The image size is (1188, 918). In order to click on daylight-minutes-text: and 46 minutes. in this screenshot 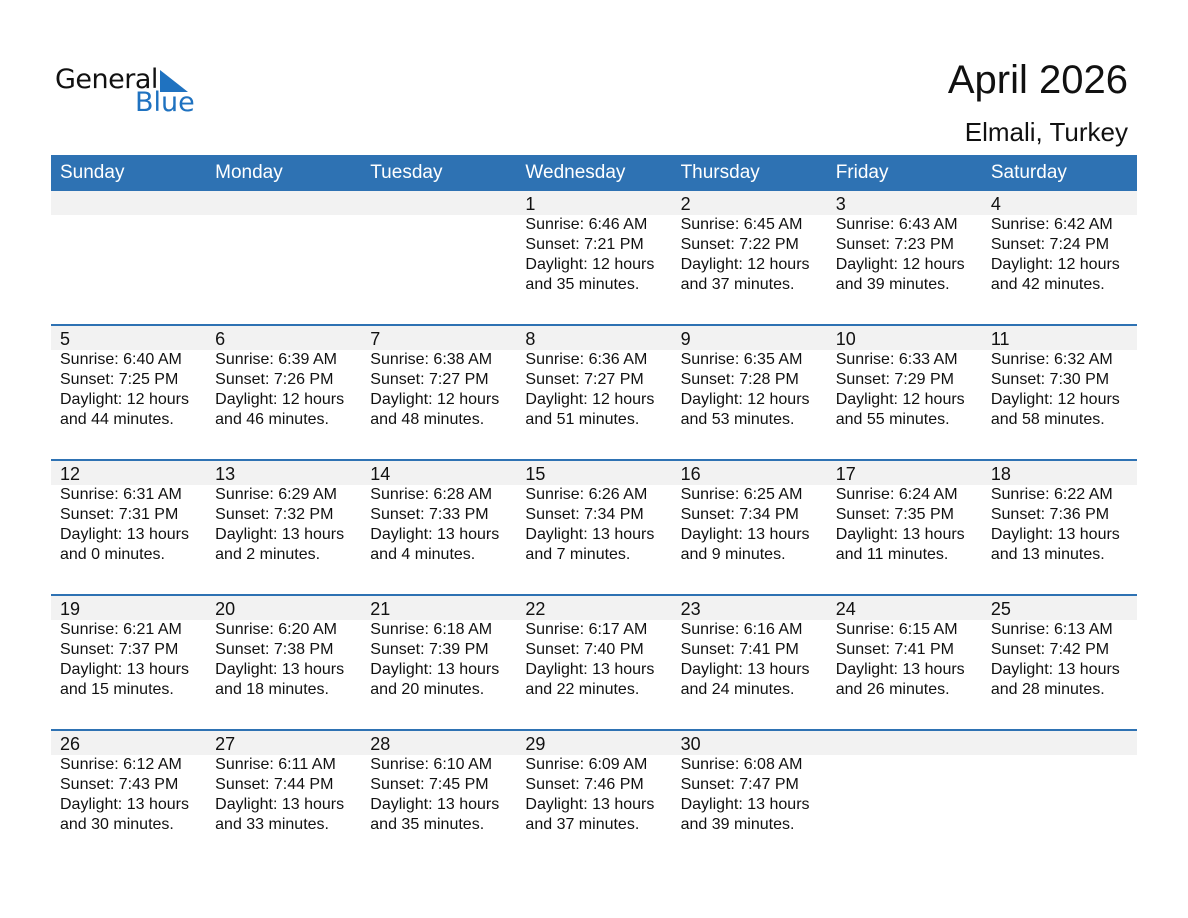, I will do `click(272, 419)`.